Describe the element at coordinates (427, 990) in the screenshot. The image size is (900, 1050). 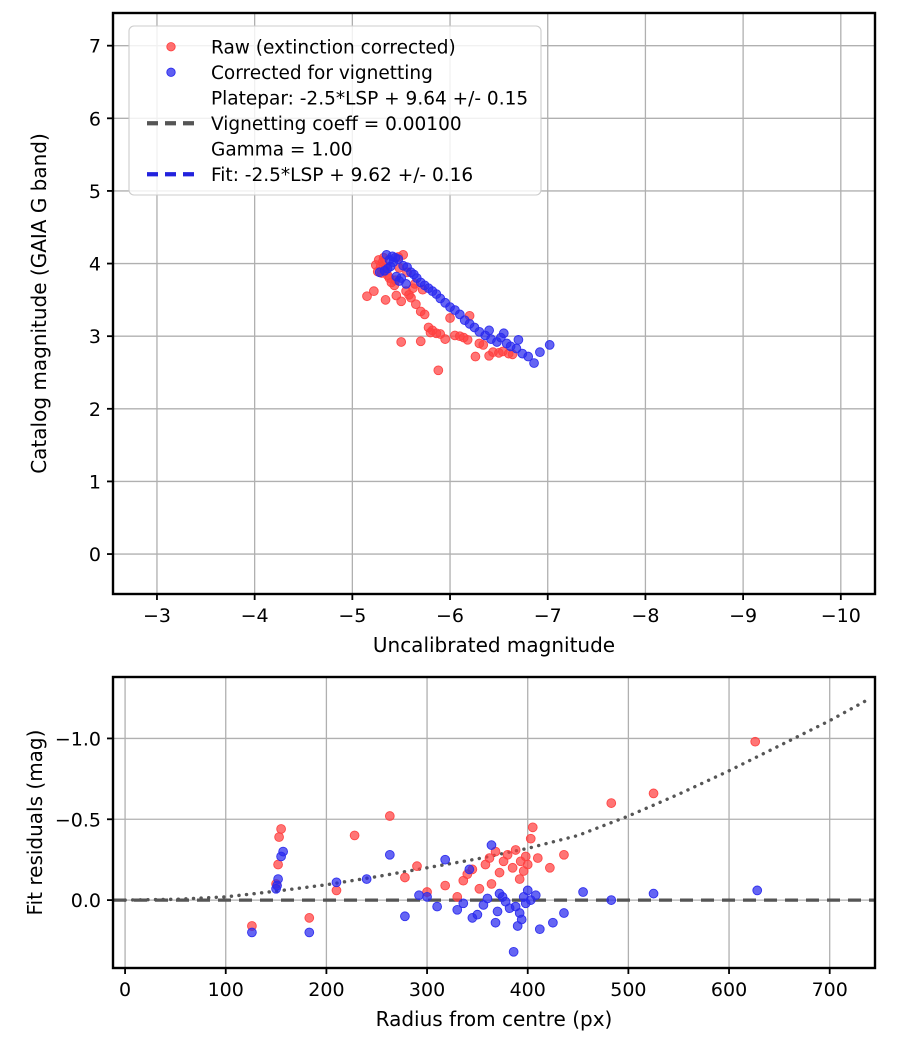
I see `x-tick-label: 300` at that location.